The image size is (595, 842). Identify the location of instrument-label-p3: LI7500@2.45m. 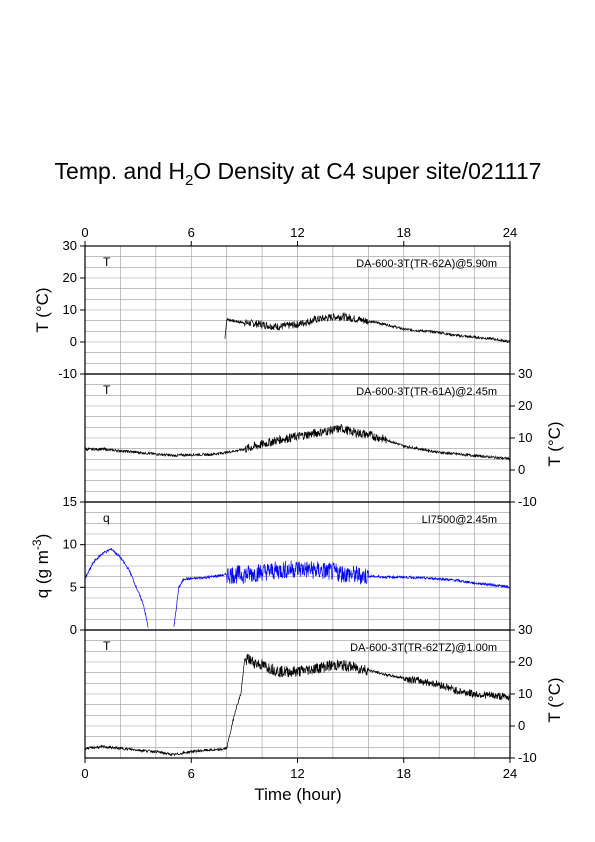
(459, 520).